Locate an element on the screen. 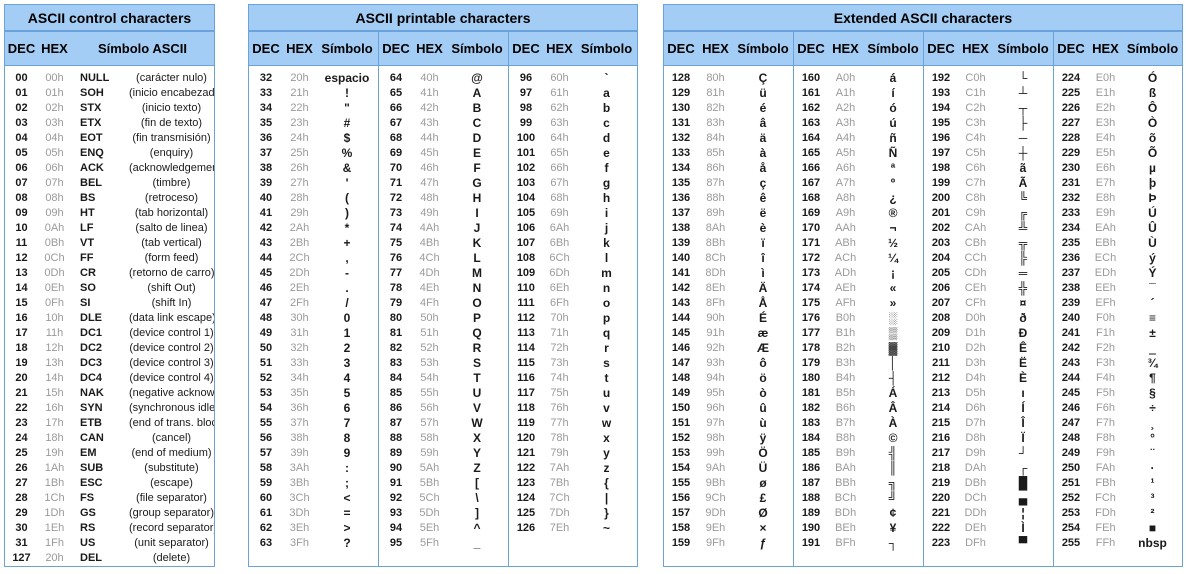  description-cell: (device control 1) is located at coordinates (171, 333).